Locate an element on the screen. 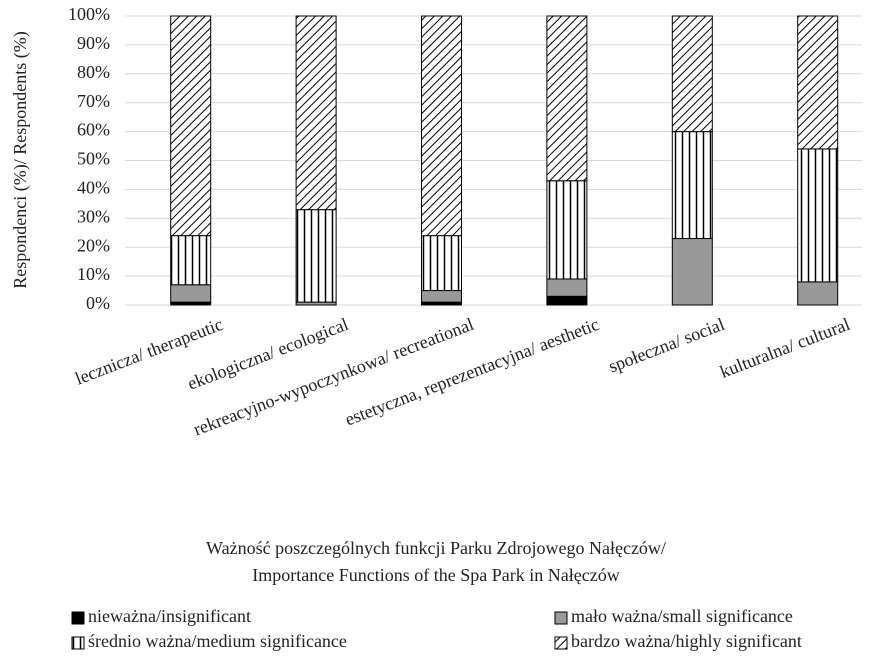  legend-label: średnio ważna/medium significance is located at coordinates (217, 641).